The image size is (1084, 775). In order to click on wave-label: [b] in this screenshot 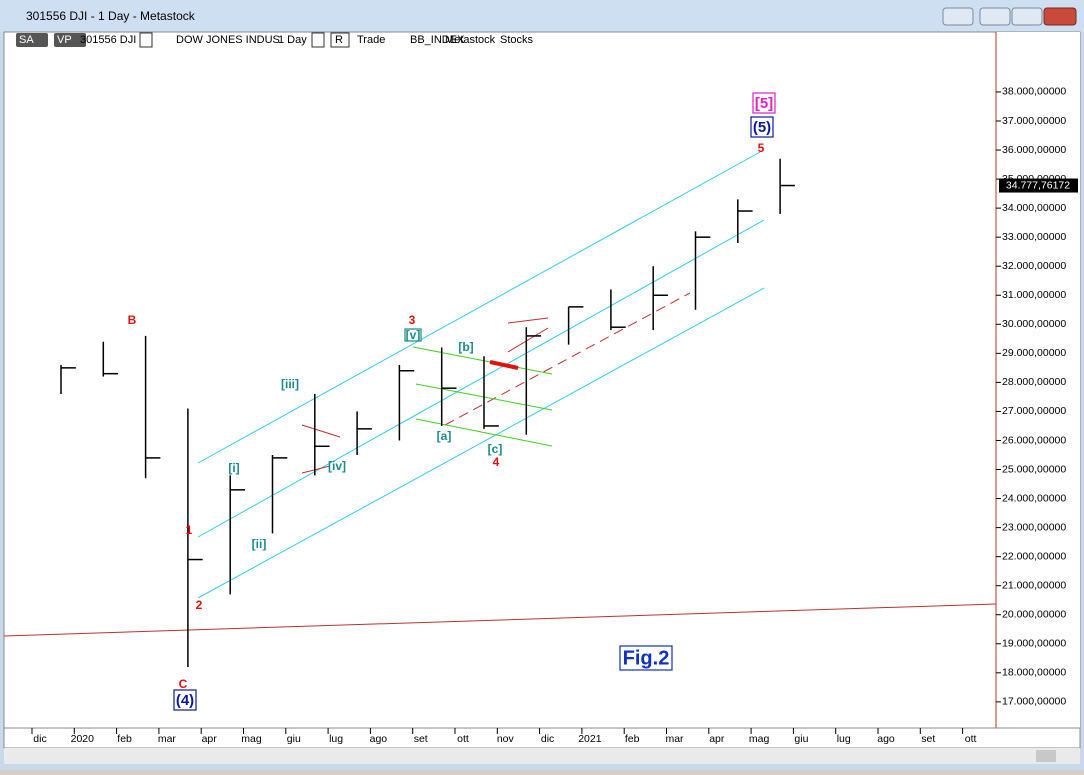, I will do `click(465, 347)`.